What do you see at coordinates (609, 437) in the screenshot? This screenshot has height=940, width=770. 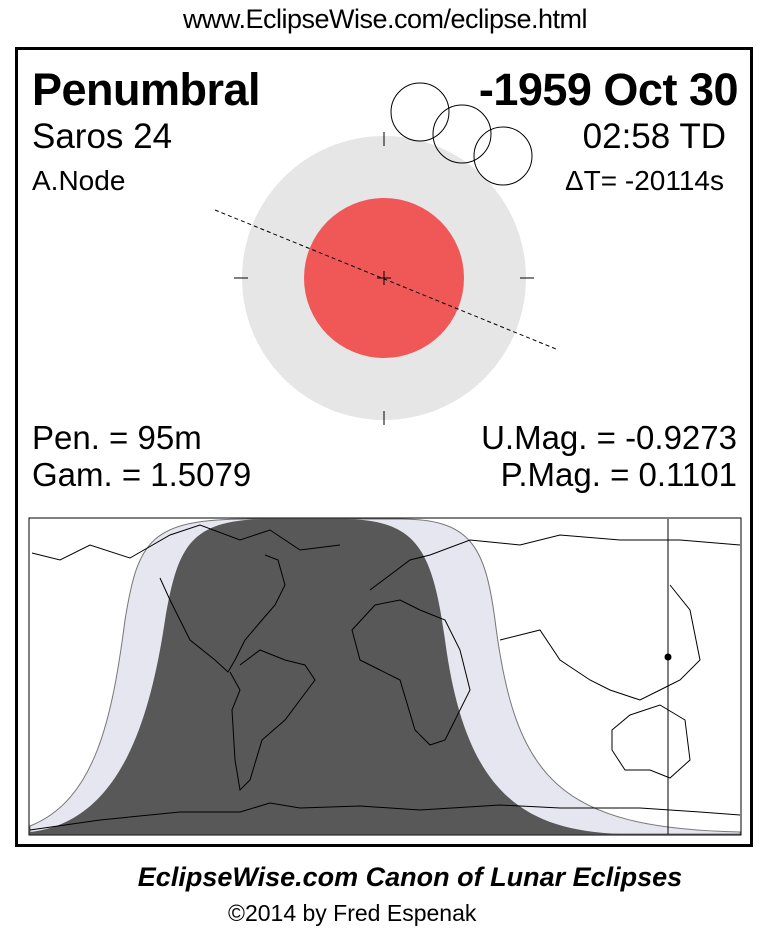 I see `umbral-magnitude: U.Mag. = -0.9273` at bounding box center [609, 437].